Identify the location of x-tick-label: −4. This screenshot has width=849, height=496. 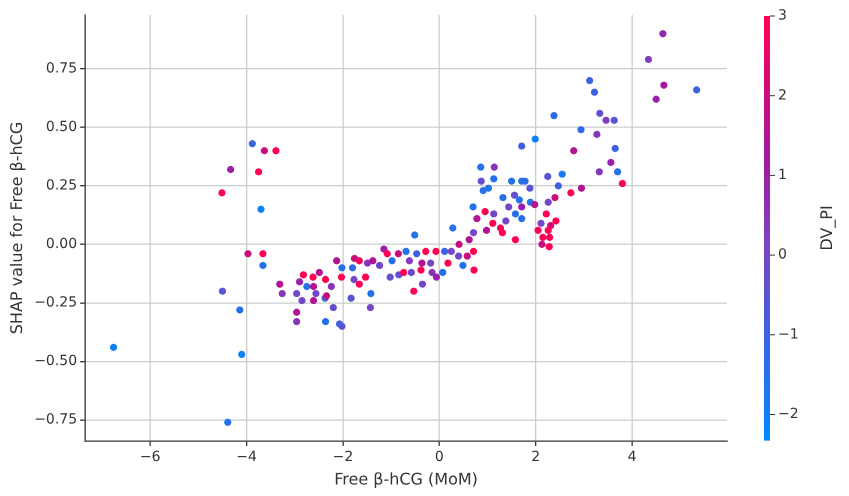
(246, 457).